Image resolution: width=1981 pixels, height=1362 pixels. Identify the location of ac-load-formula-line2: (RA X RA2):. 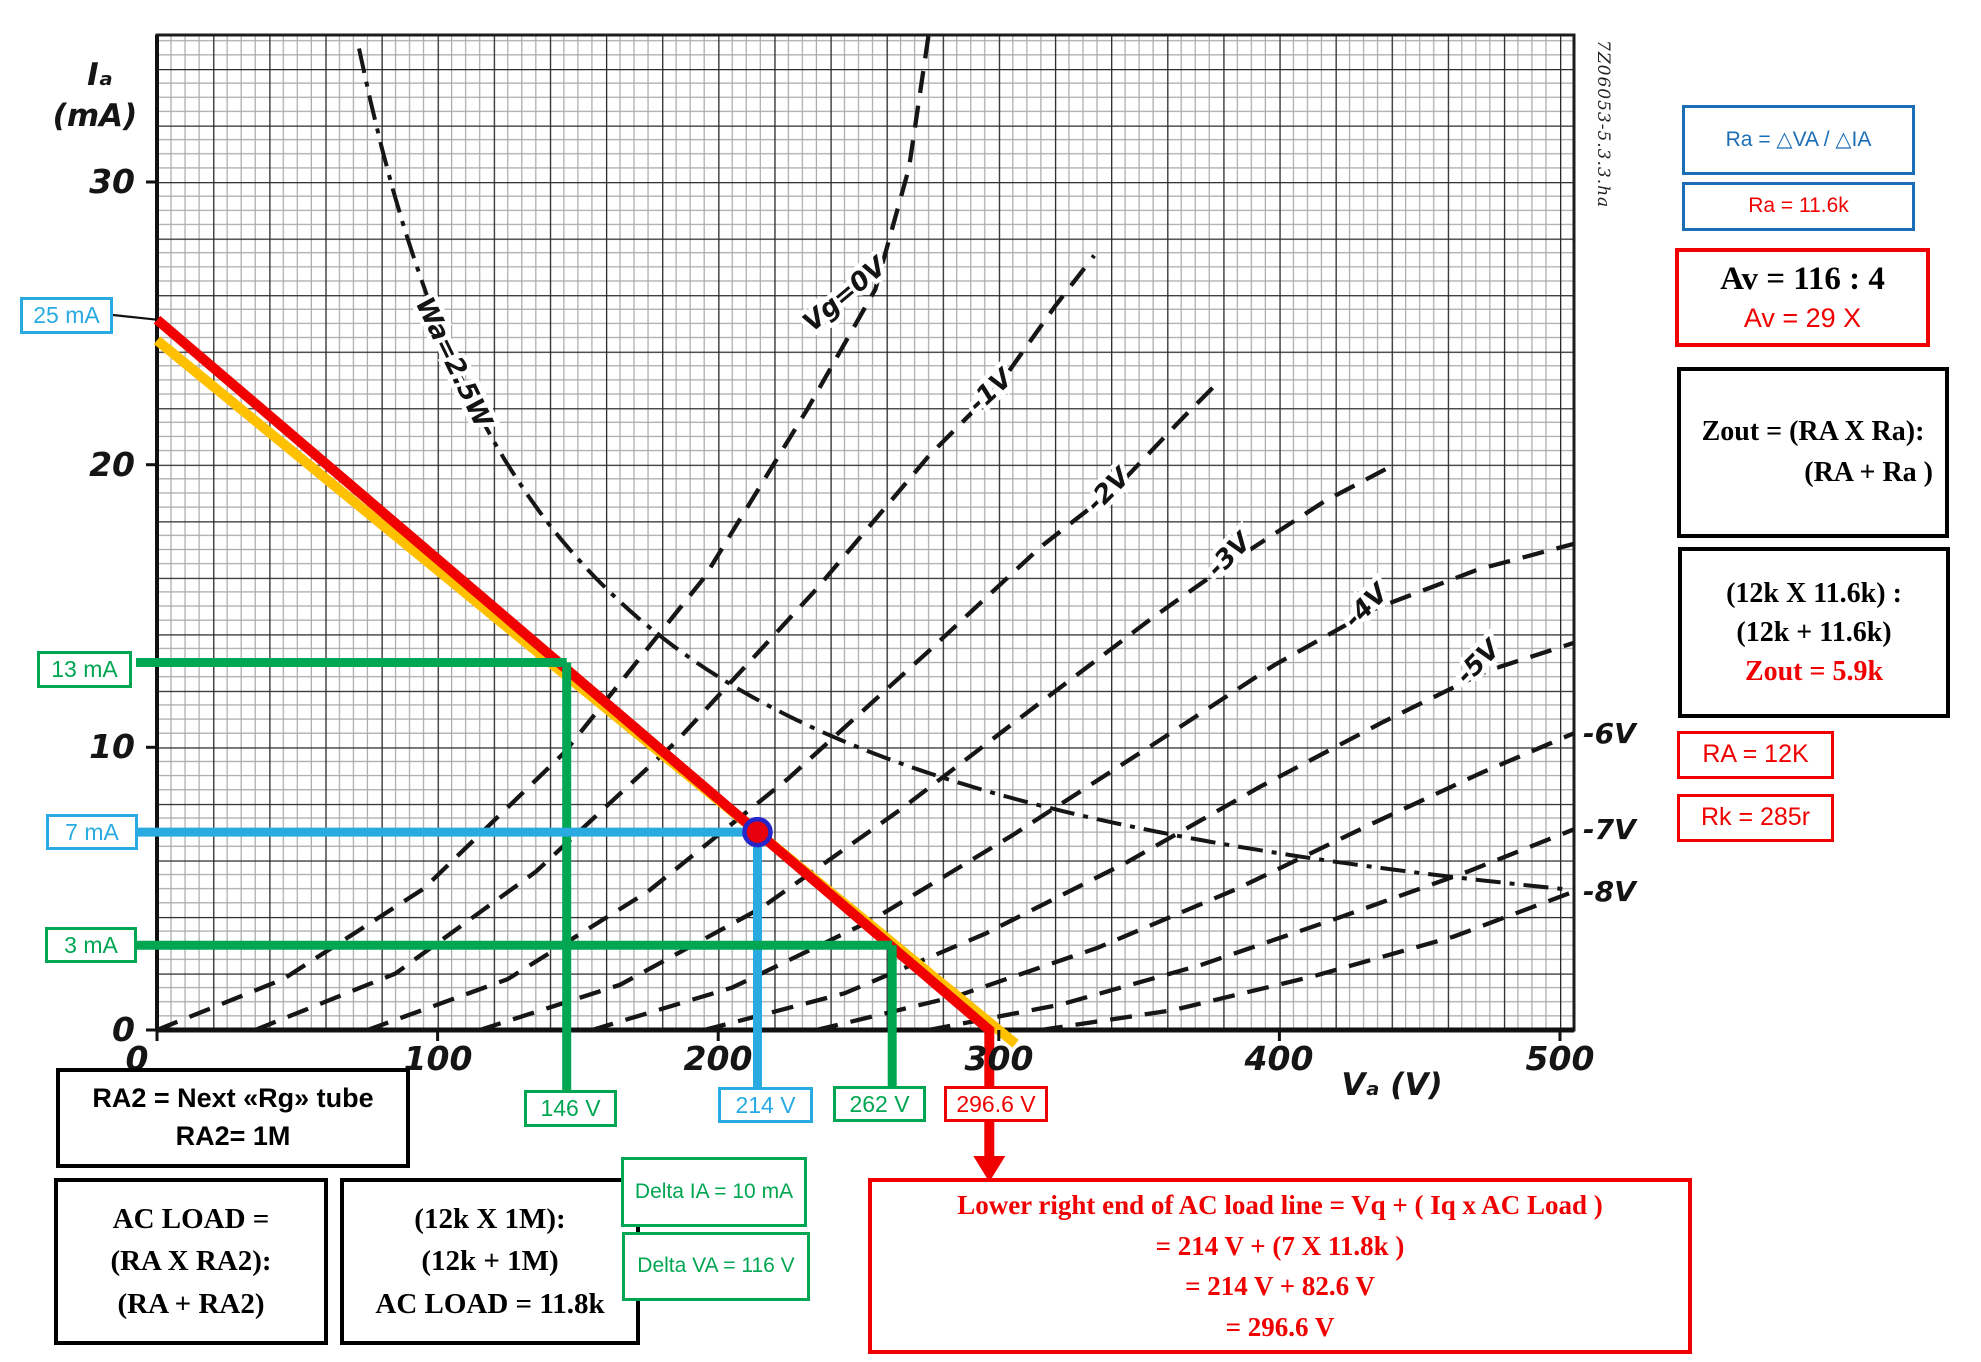
(191, 1261).